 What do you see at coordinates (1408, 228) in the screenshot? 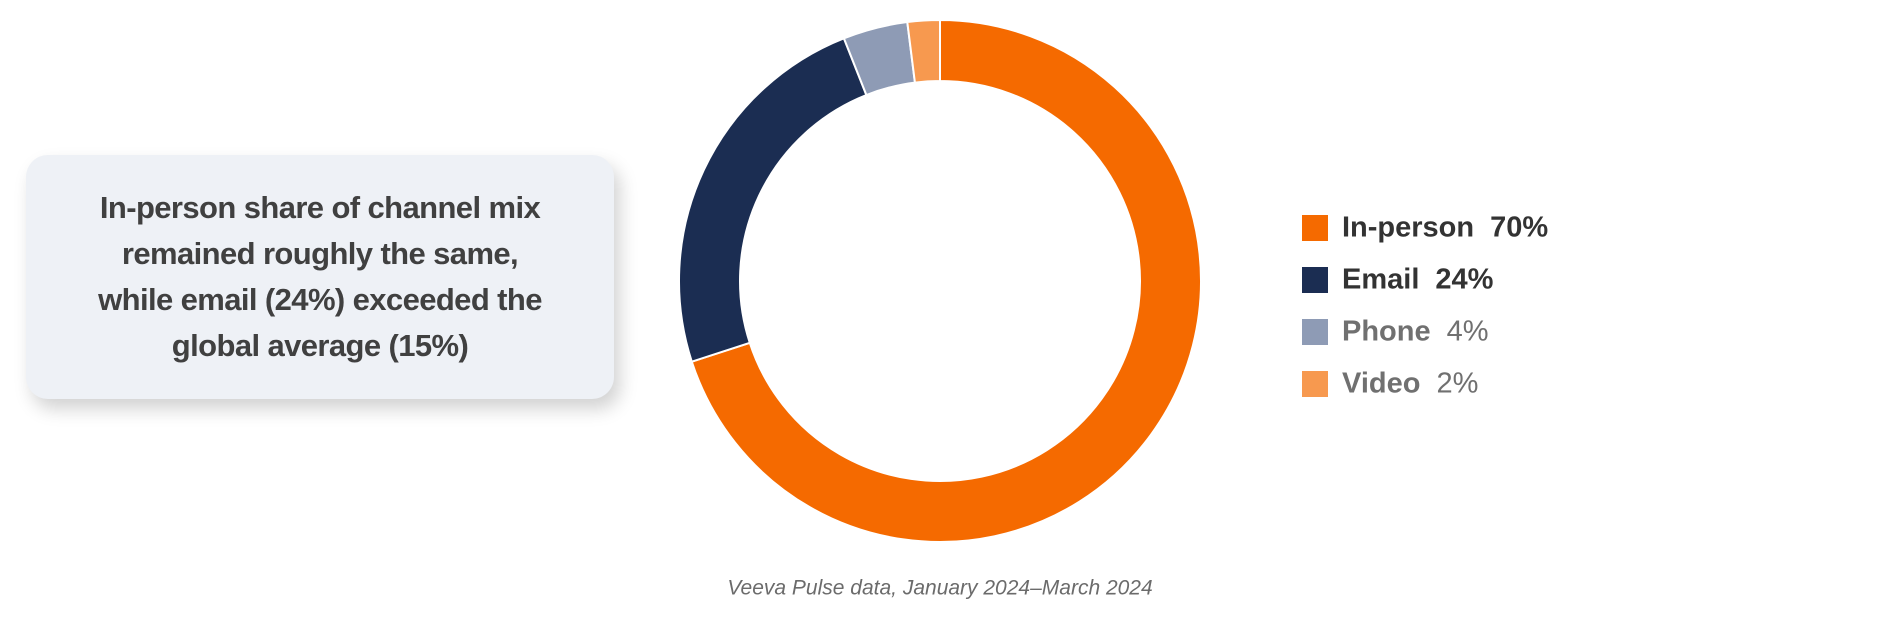
I see `legend-label: In-person` at bounding box center [1408, 228].